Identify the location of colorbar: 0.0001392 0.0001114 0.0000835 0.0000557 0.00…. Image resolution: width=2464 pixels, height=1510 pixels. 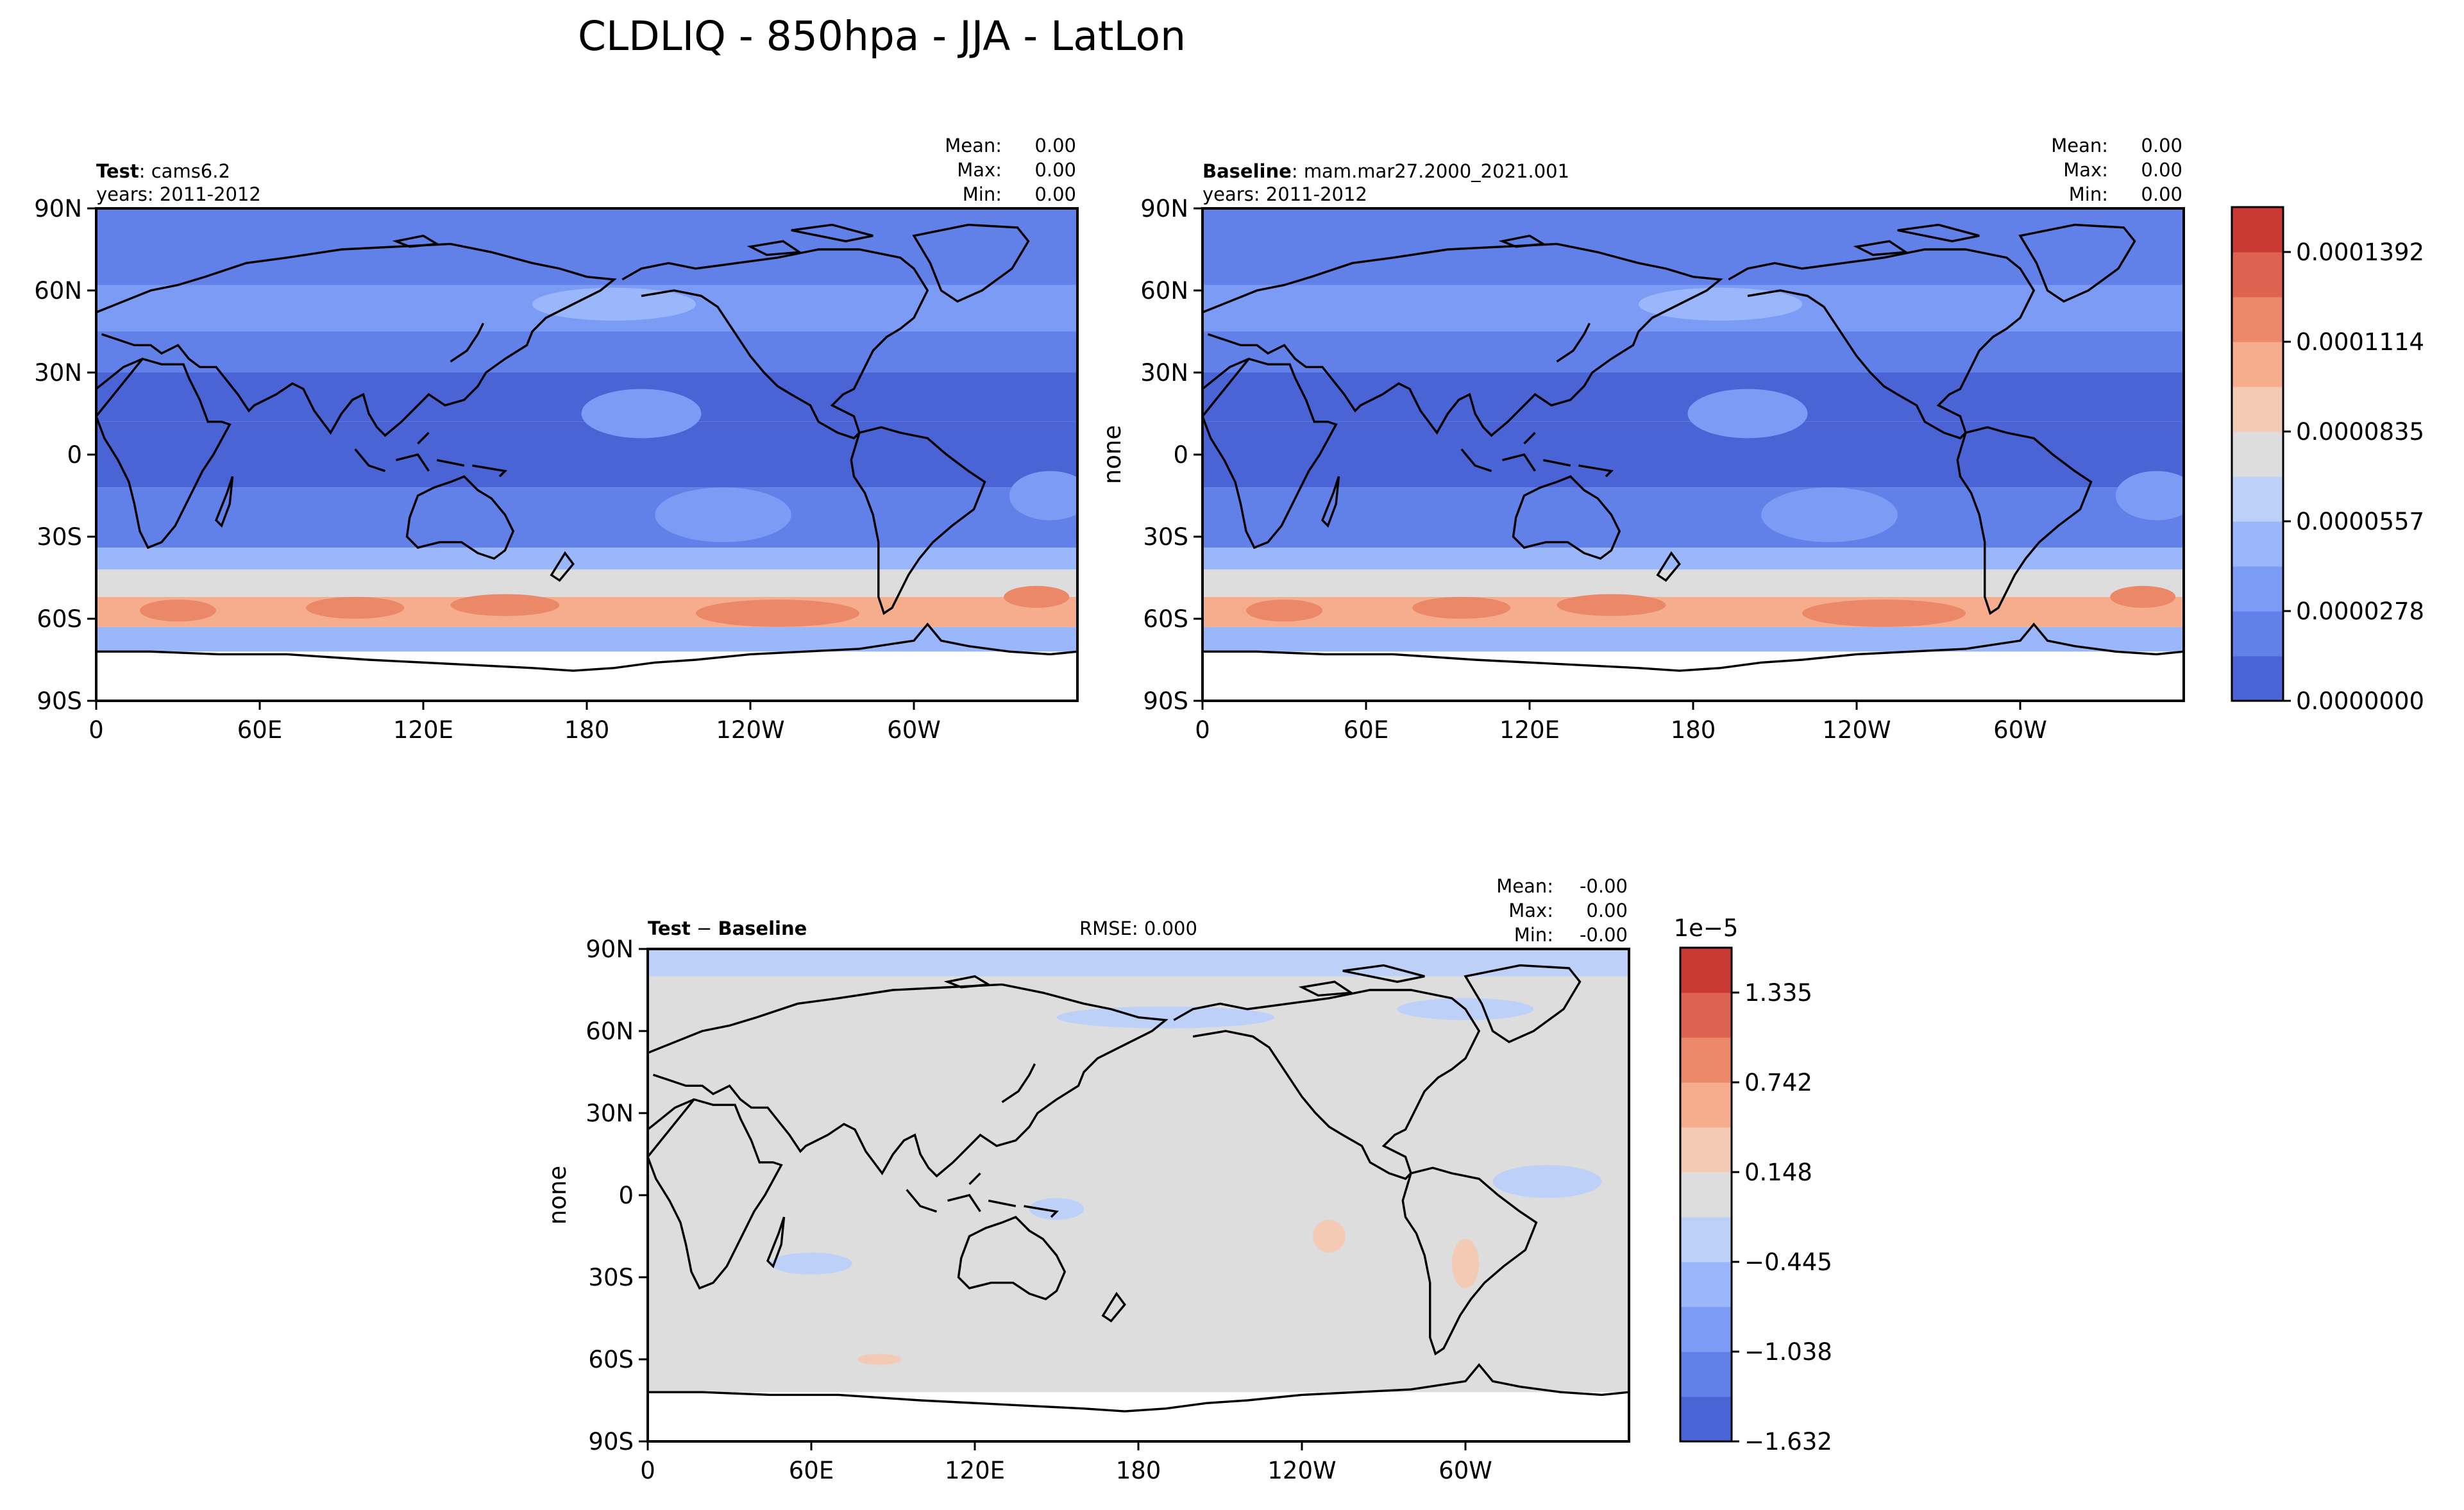
(2327, 460).